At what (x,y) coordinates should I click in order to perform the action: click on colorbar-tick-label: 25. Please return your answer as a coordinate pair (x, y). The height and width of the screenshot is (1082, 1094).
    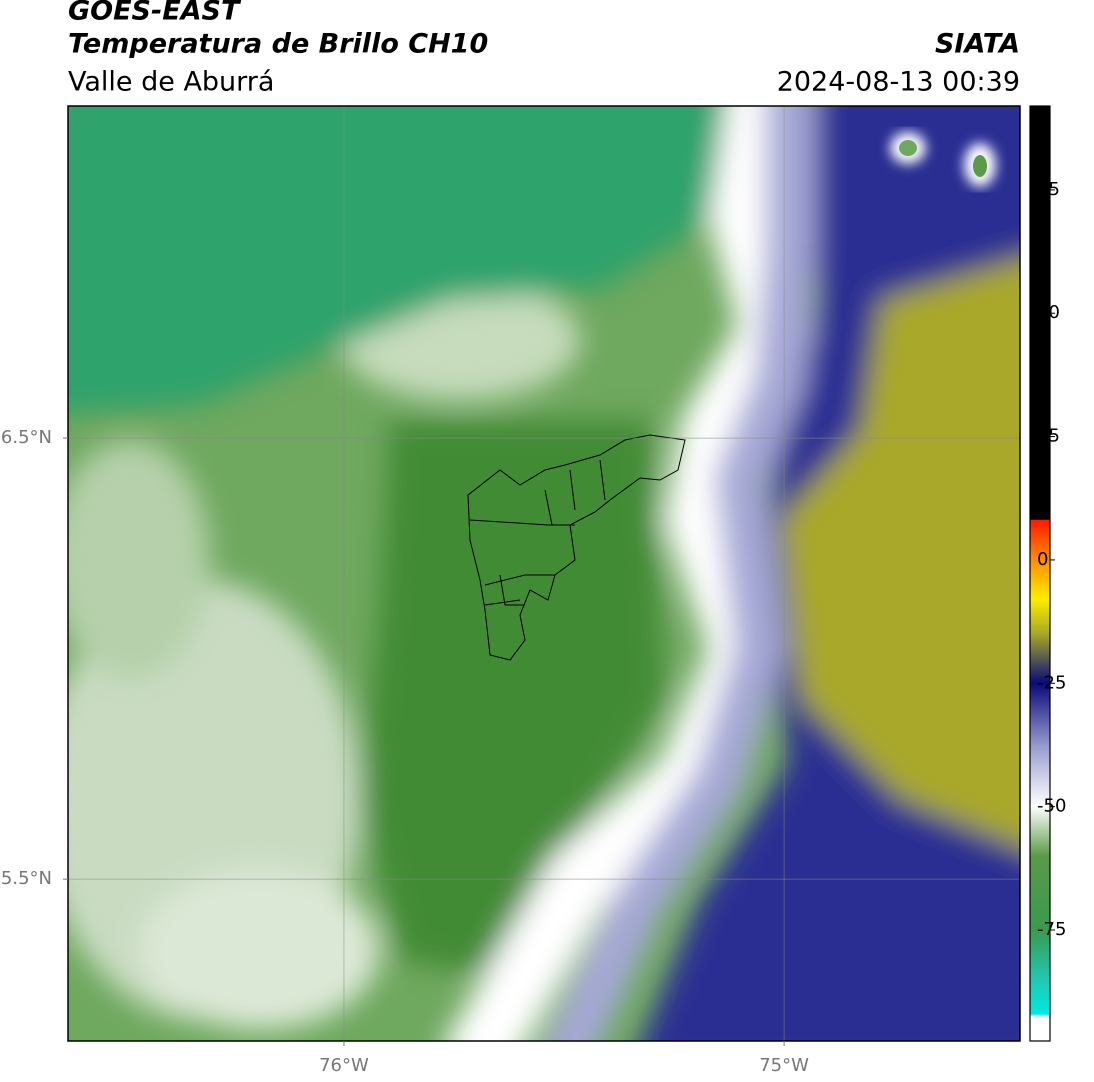
    Looking at the image, I should click on (1048, 436).